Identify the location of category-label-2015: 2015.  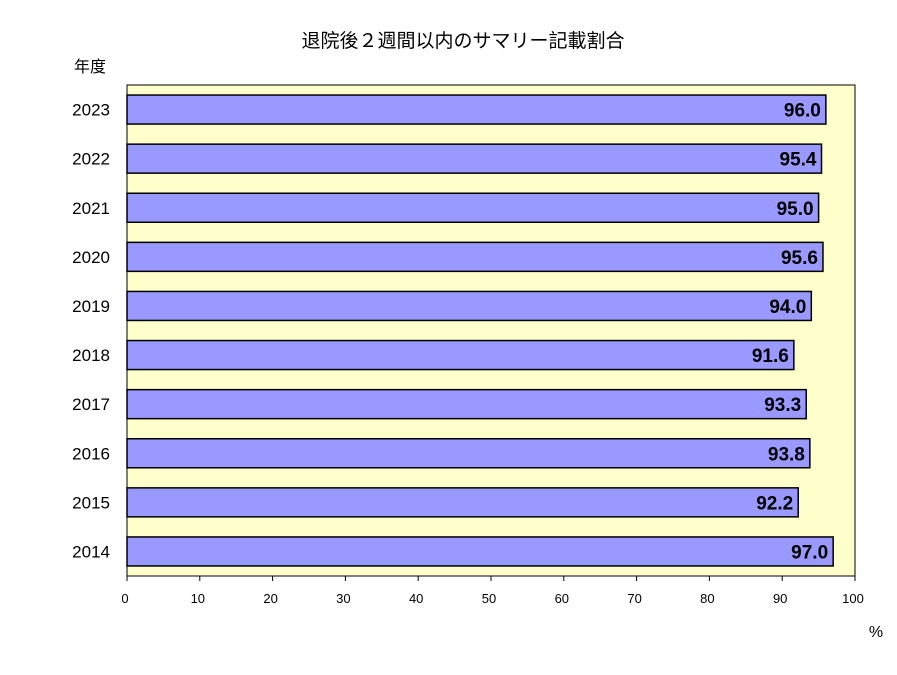
(91, 502).